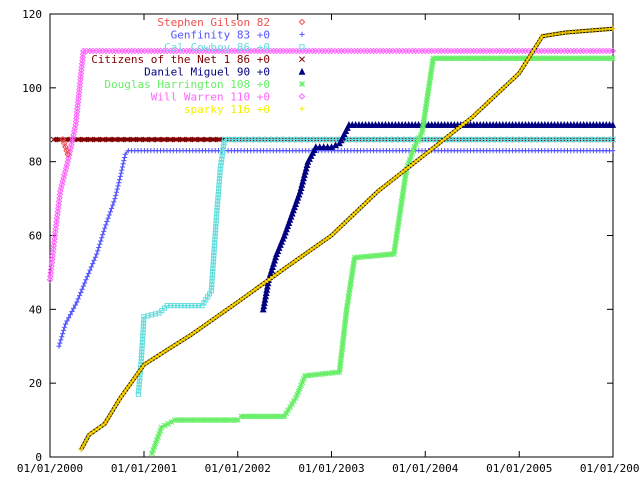 The height and width of the screenshot is (480, 640). I want to click on y-tick-label: 40, so click(35, 309).